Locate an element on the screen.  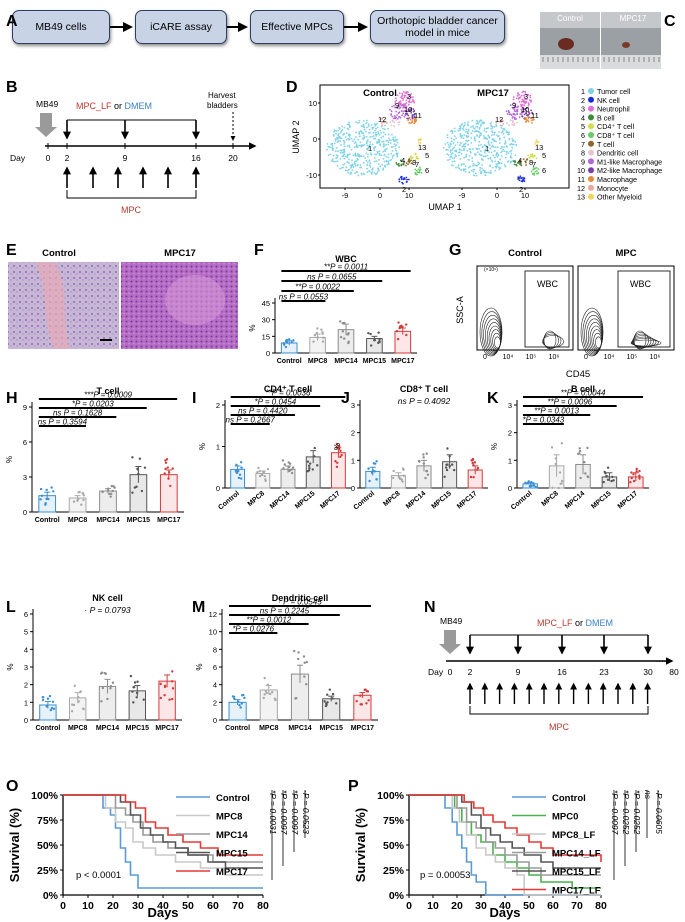
x-tick-label: Control is located at coordinates (522, 500).